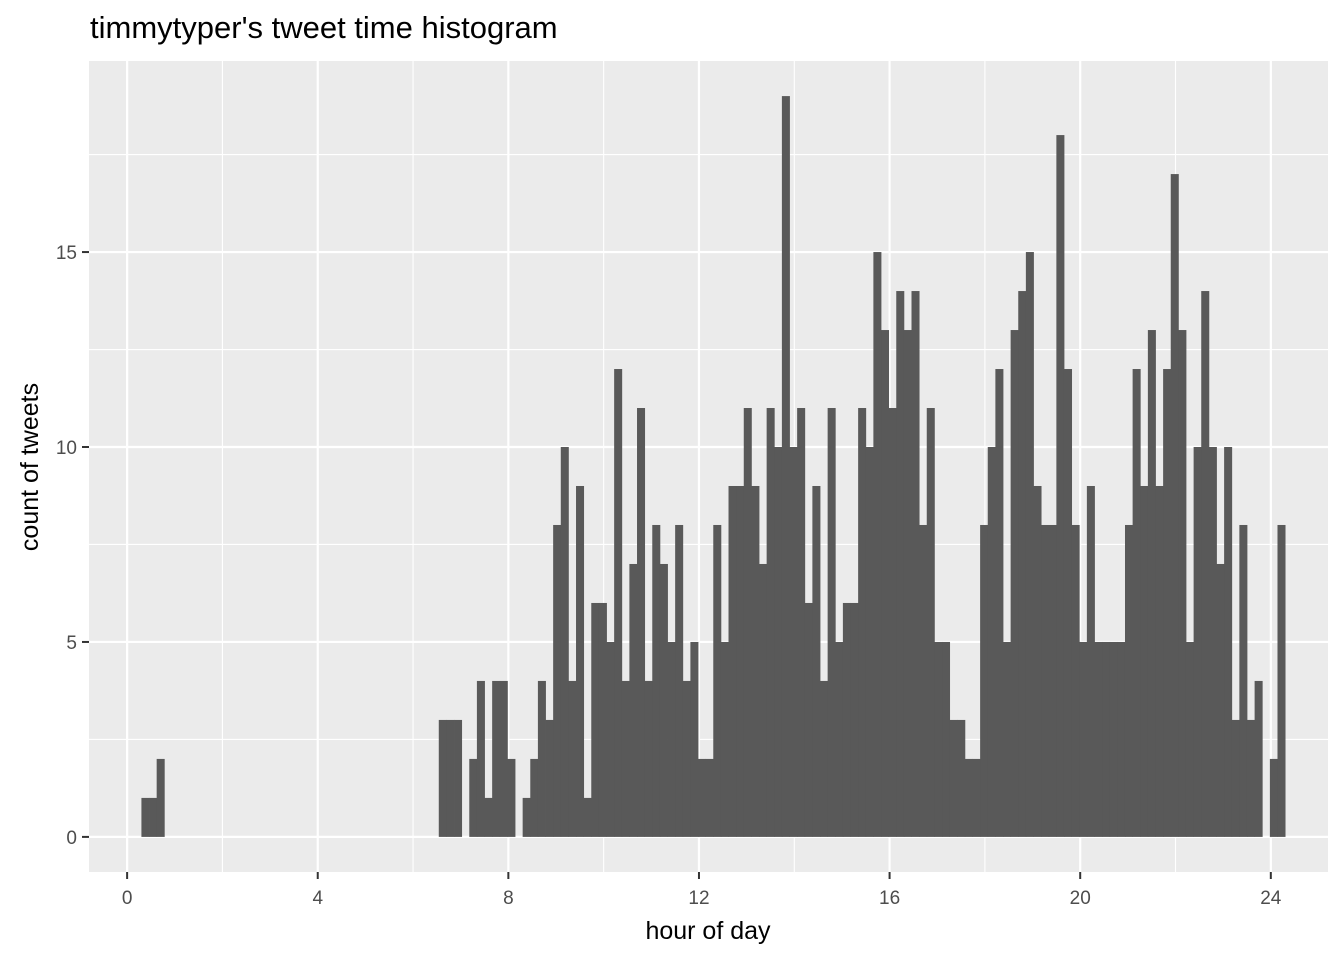 Image resolution: width=1344 pixels, height=960 pixels. Describe the element at coordinates (324, 27) in the screenshot. I see `chart-title: timmytyper's tweet time histogram` at that location.